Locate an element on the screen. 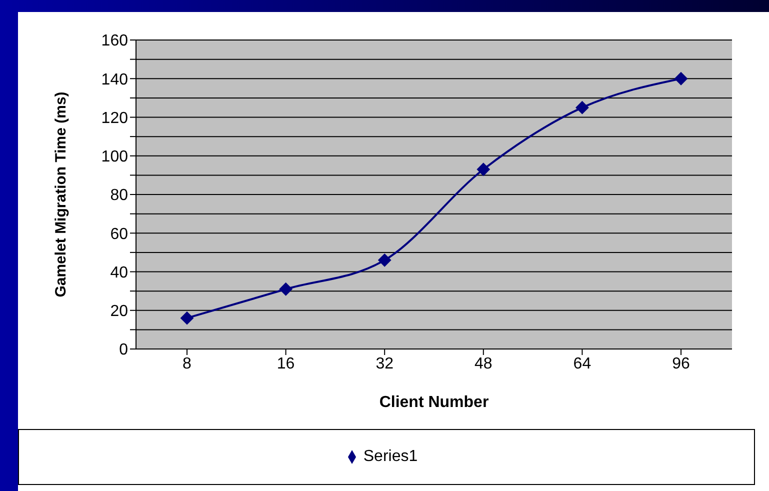 The image size is (769, 491). y-tick-label: 0 is located at coordinates (123, 350).